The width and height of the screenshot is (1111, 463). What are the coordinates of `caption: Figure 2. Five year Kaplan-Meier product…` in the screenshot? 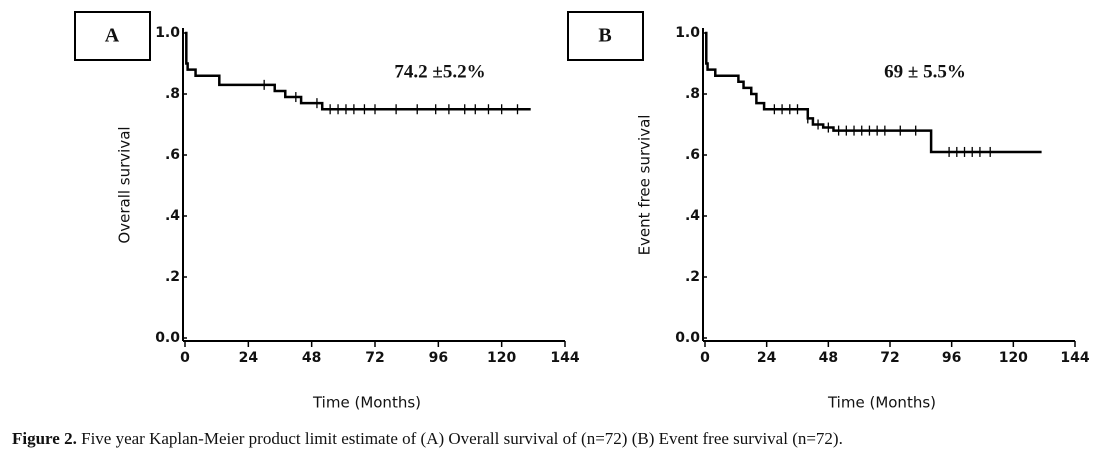 It's located at (427, 438).